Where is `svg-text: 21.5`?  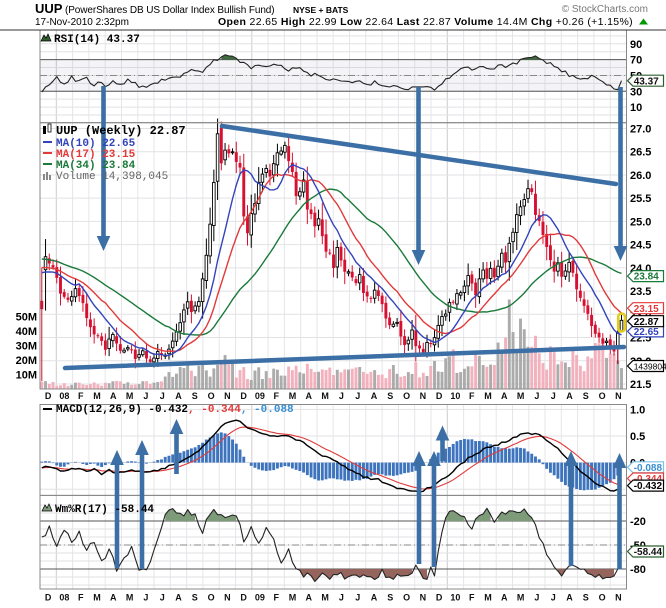 svg-text: 21.5 is located at coordinates (640, 385).